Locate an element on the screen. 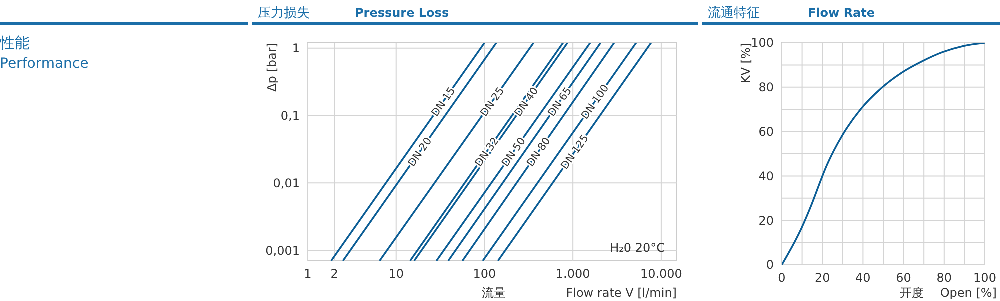 This screenshot has height=301, width=1000. y-axis-title: KV [%] is located at coordinates (746, 63).